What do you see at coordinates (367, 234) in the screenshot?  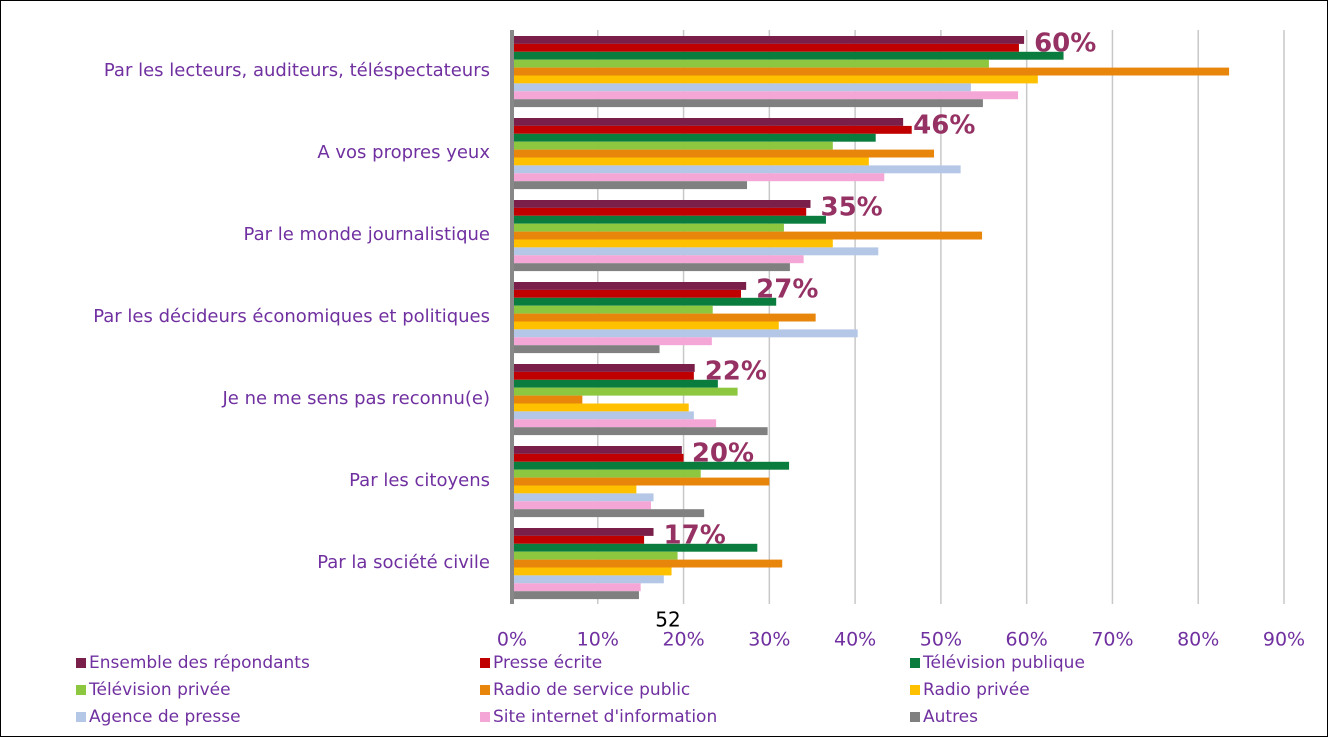 I see `category-label: Par le monde journalistique` at bounding box center [367, 234].